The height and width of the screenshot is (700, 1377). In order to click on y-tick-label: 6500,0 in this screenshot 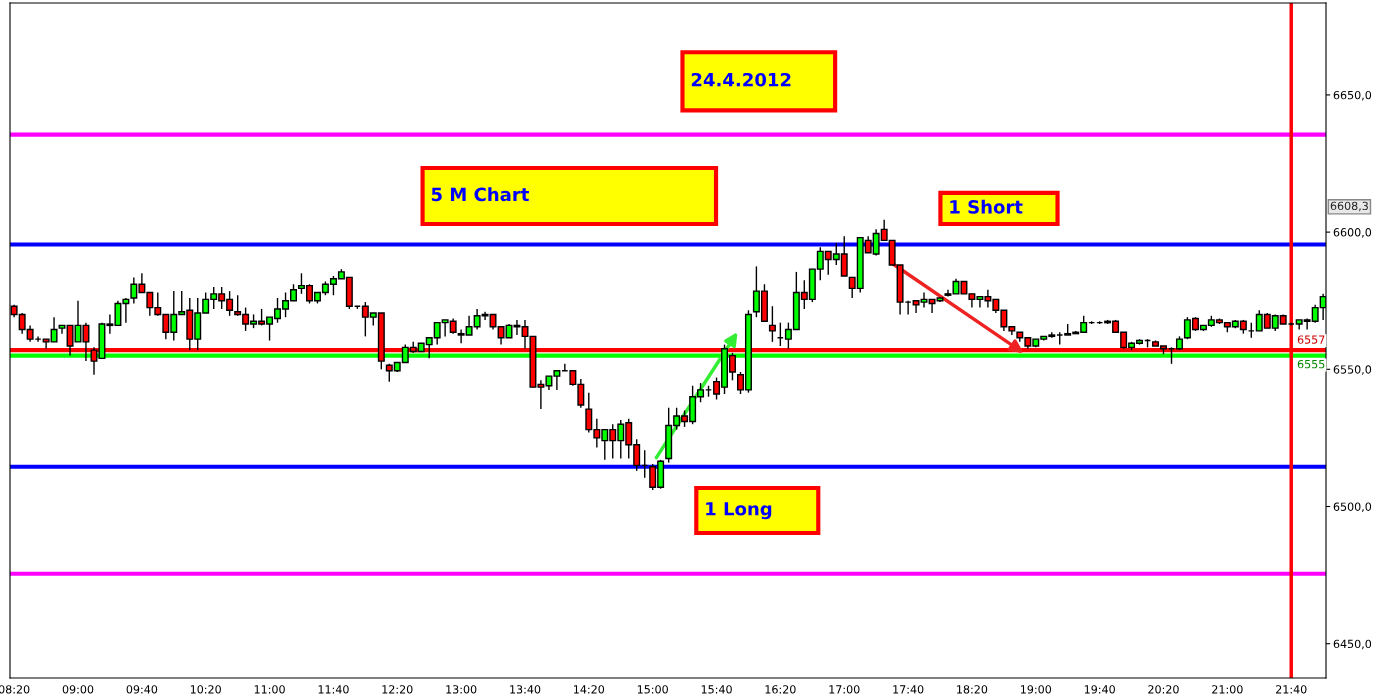, I will do `click(1352, 507)`.